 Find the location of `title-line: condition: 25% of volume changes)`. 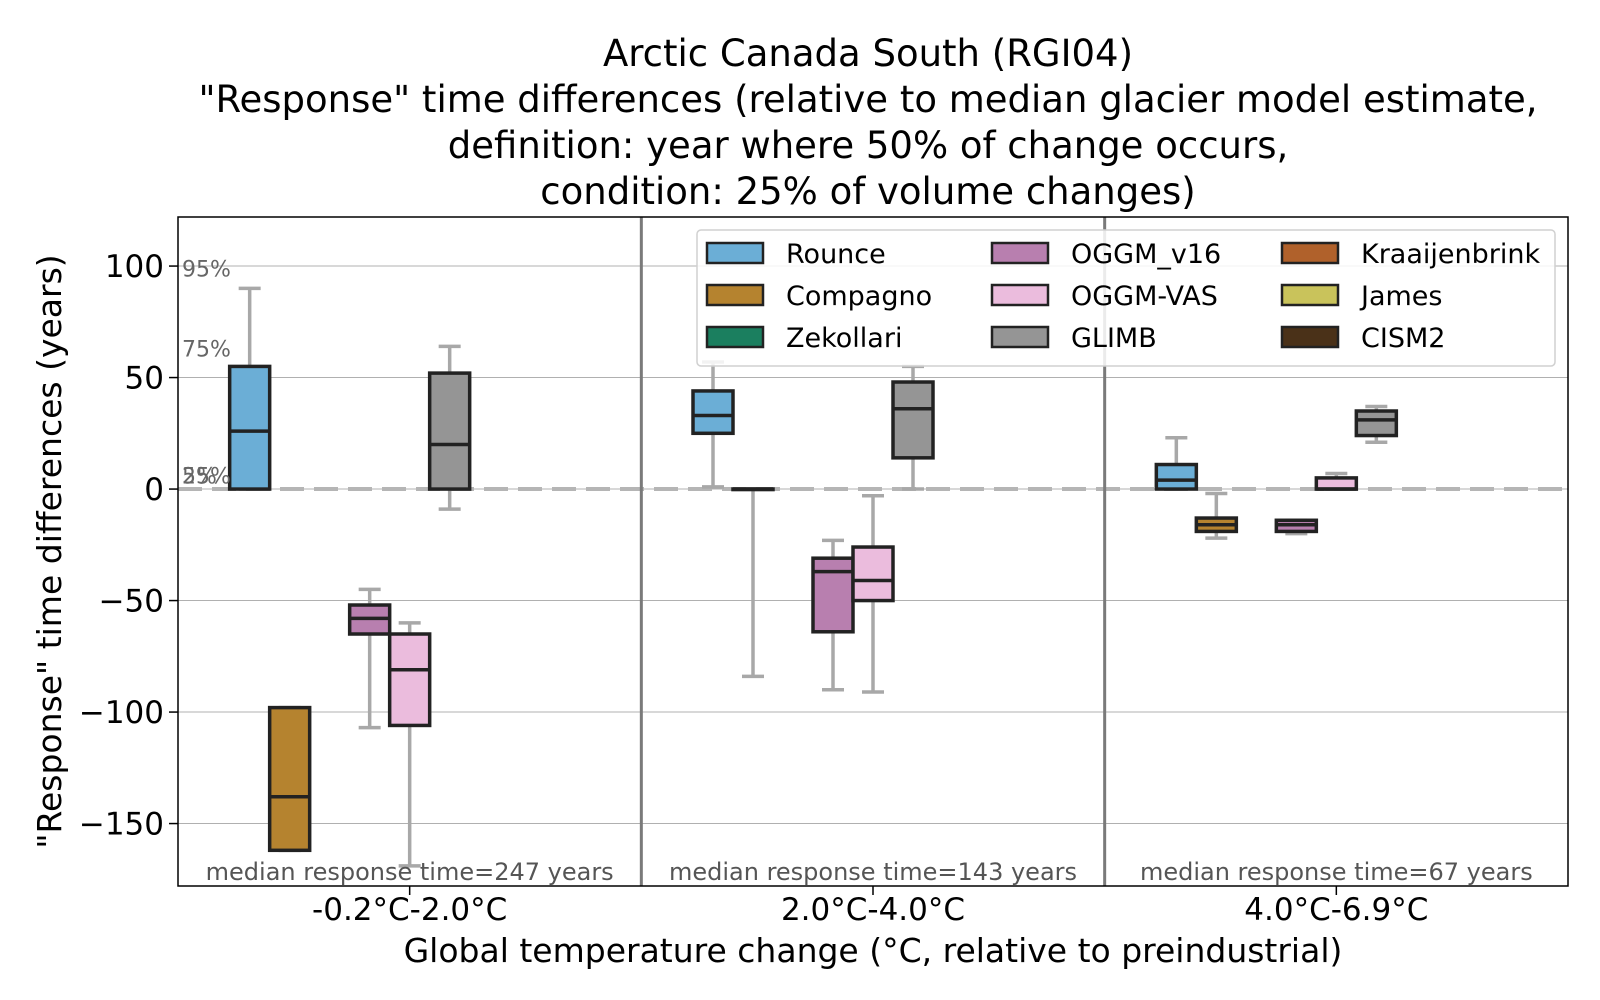

title-line: condition: 25% of volume changes) is located at coordinates (867, 191).